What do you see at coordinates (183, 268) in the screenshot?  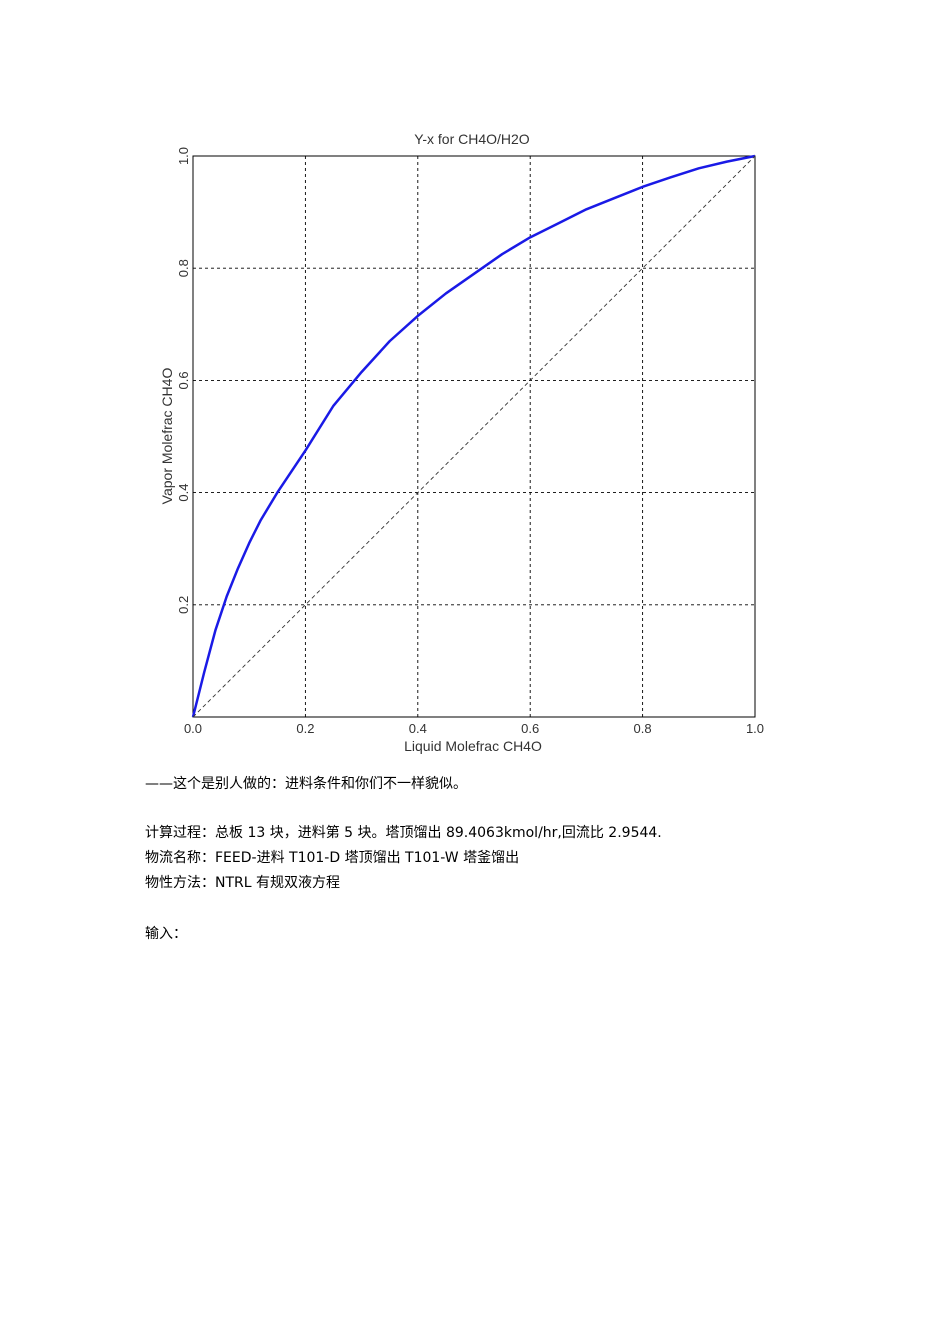 I see `y-tick-label: 0.8` at bounding box center [183, 268].